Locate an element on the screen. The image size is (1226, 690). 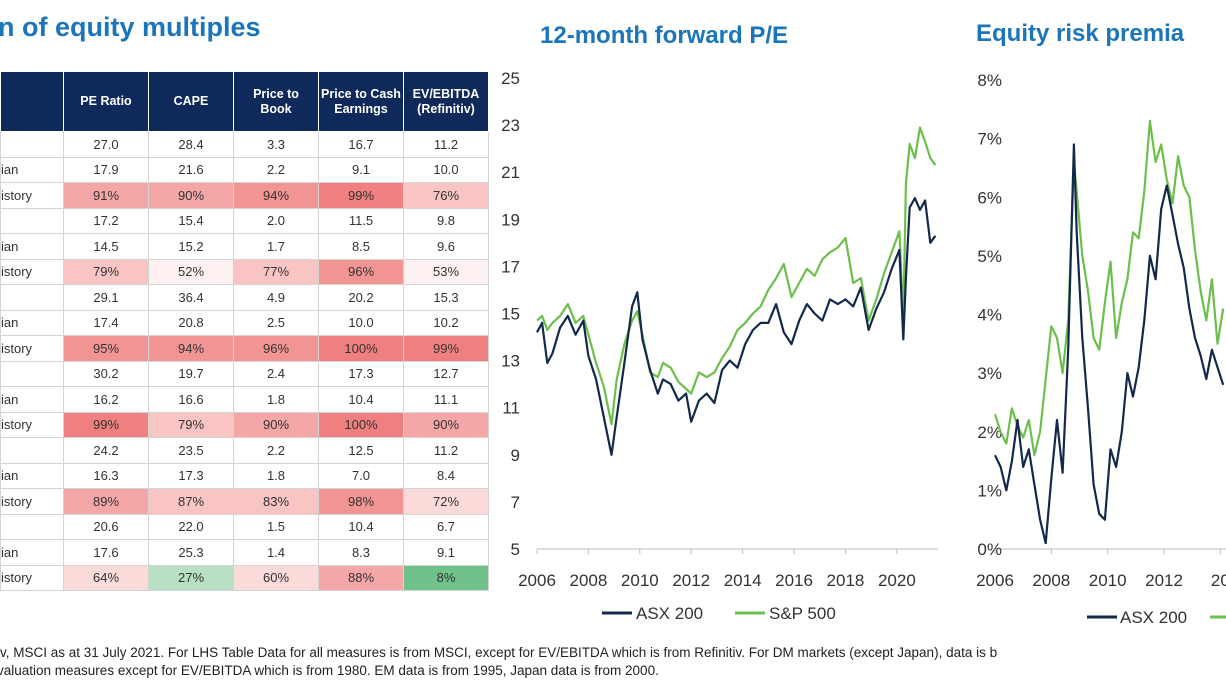
table-cell: 2.4 is located at coordinates (276, 373).